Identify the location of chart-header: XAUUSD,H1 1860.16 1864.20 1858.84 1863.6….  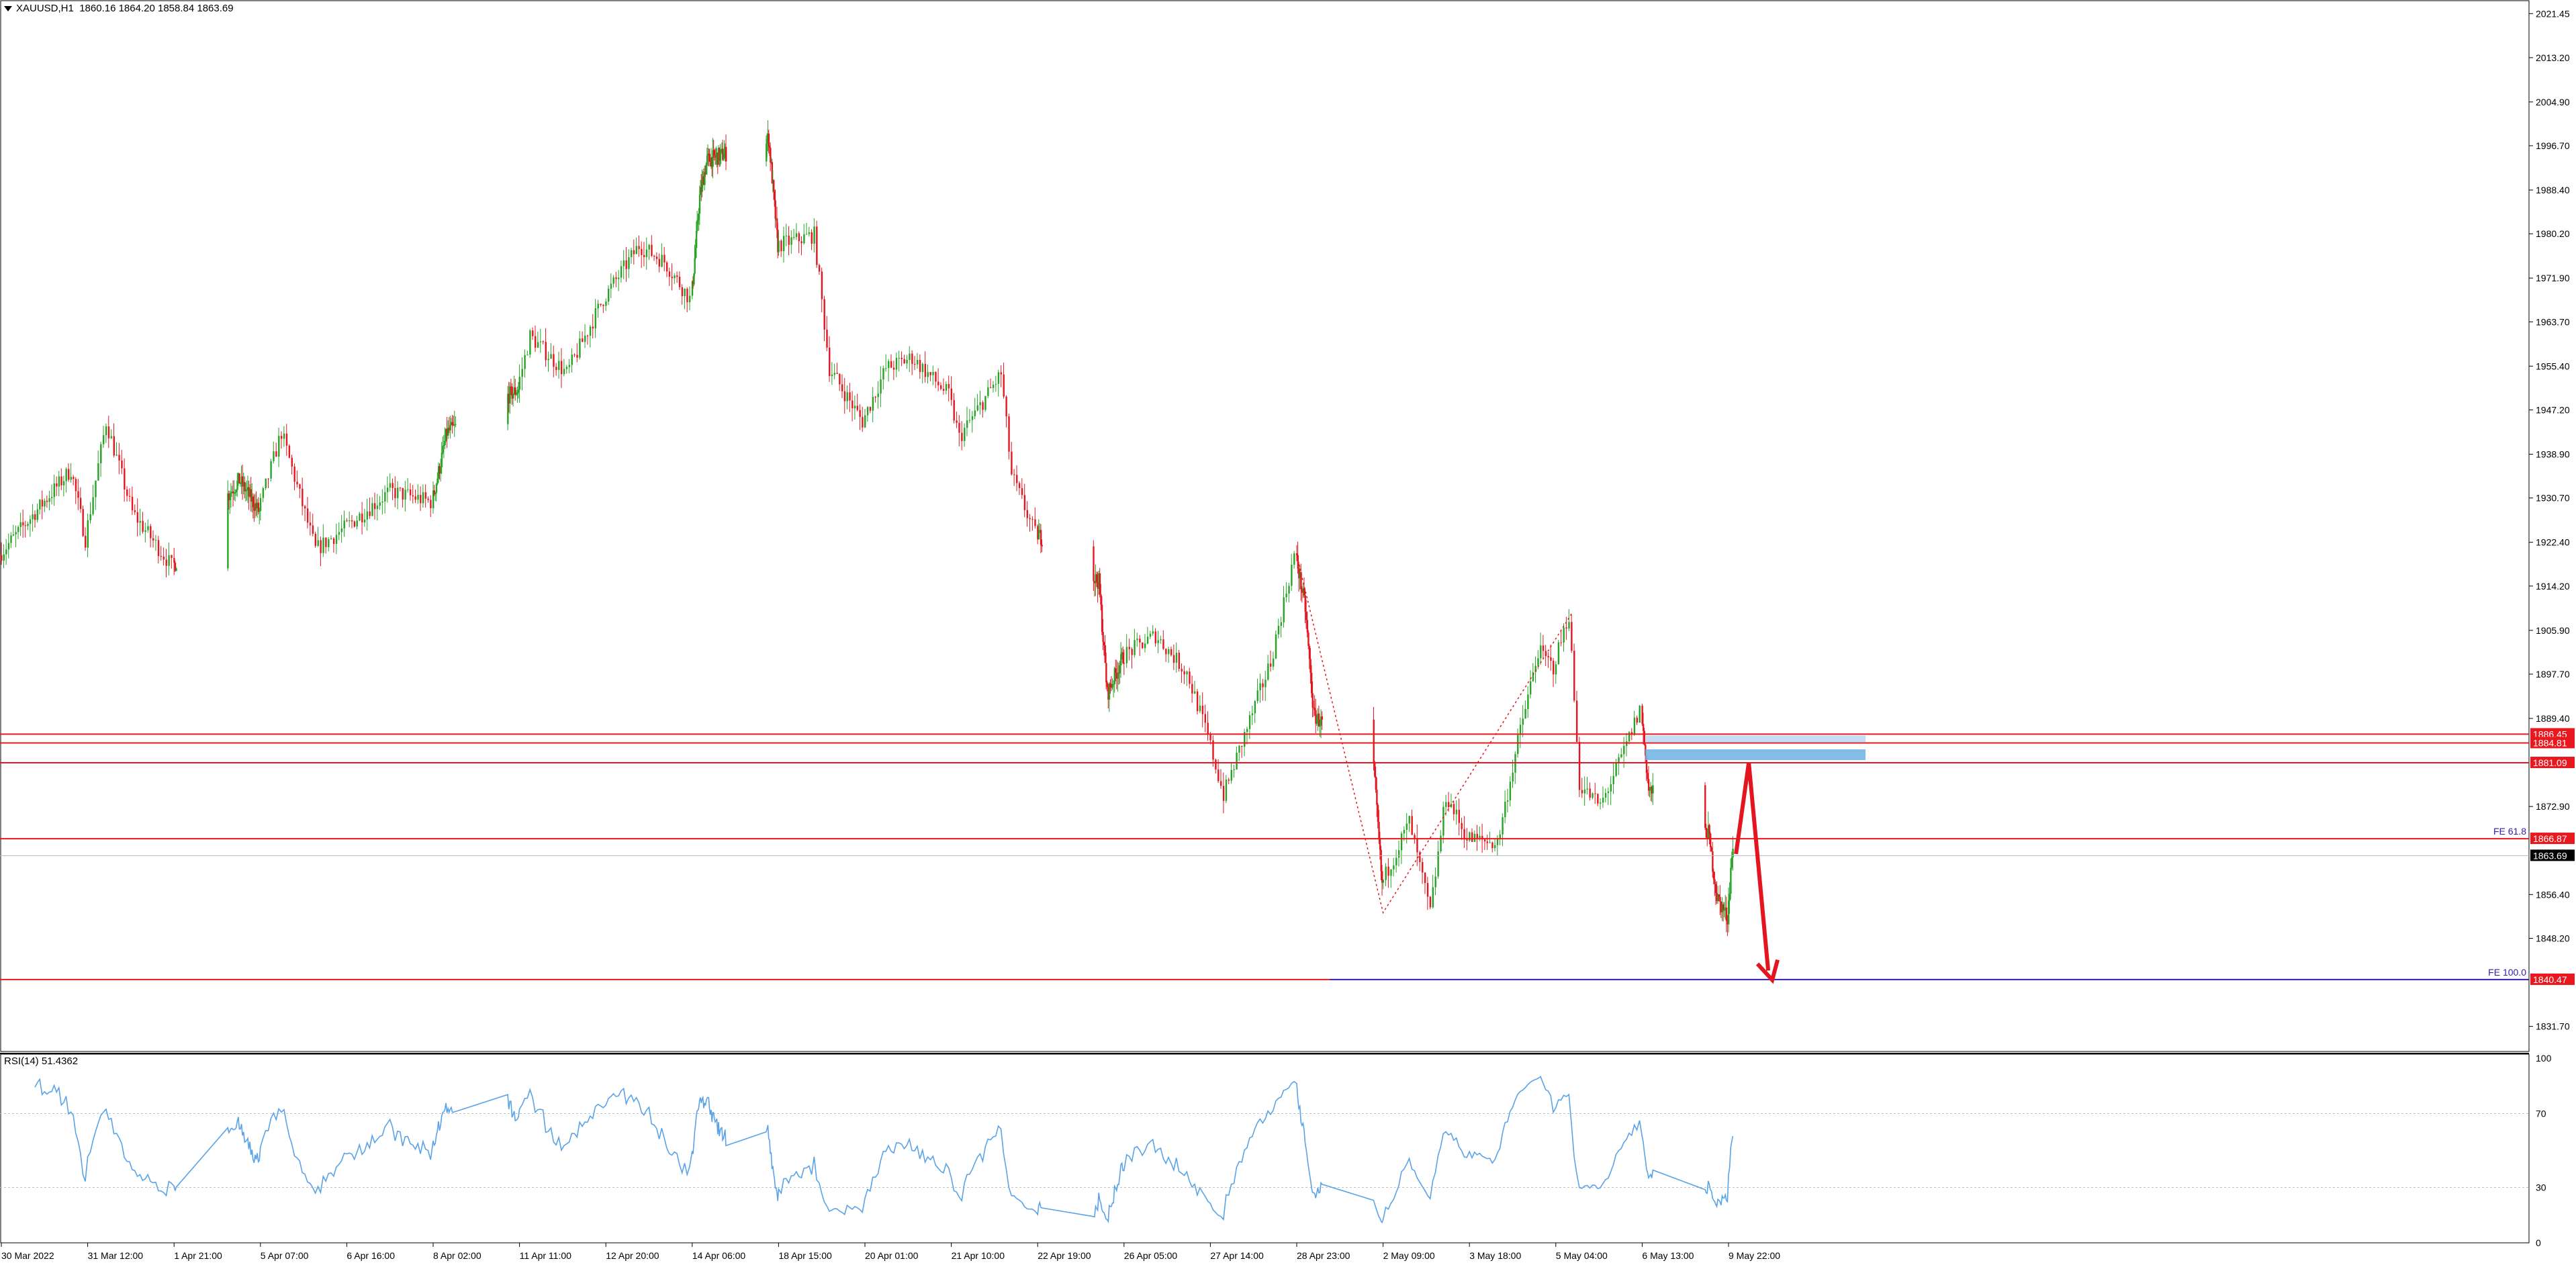
(119, 8).